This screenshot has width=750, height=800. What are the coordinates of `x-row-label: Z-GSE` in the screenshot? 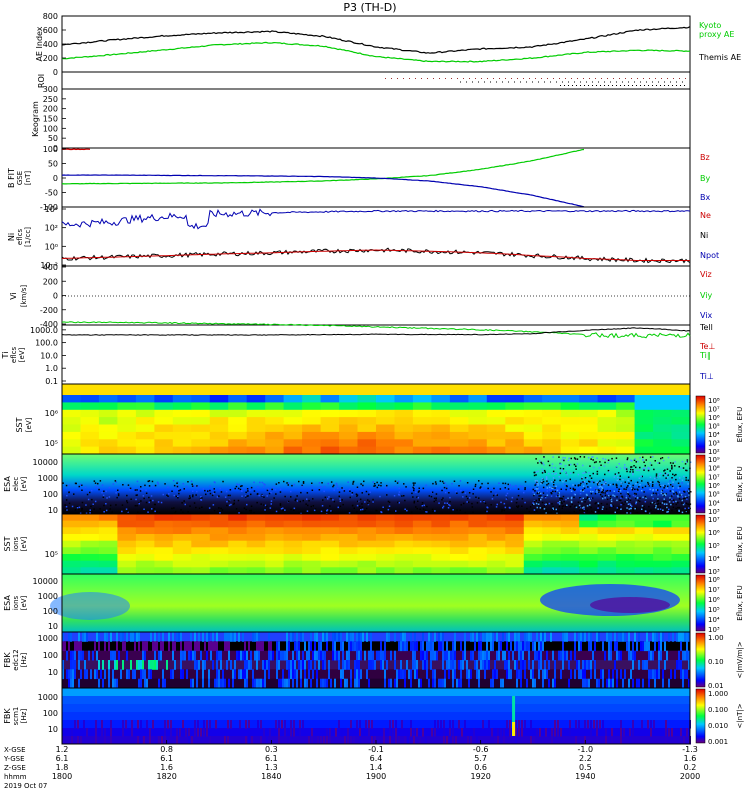 It's located at (15, 768).